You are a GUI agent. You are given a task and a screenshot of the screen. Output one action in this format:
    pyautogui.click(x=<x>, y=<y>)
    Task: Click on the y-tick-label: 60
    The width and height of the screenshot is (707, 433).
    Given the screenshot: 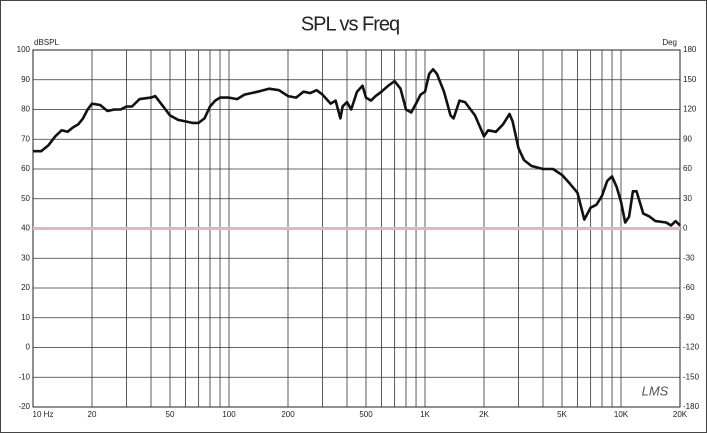 What is the action you would take?
    pyautogui.click(x=25, y=168)
    